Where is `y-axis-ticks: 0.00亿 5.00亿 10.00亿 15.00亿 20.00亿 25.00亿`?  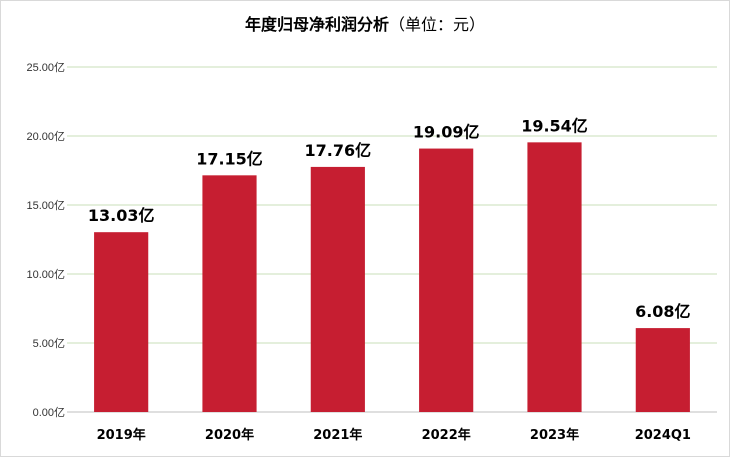 y-axis-ticks: 0.00亿 5.00亿 10.00亿 15.00亿 20.00亿 25.00亿 is located at coordinates (45, 240).